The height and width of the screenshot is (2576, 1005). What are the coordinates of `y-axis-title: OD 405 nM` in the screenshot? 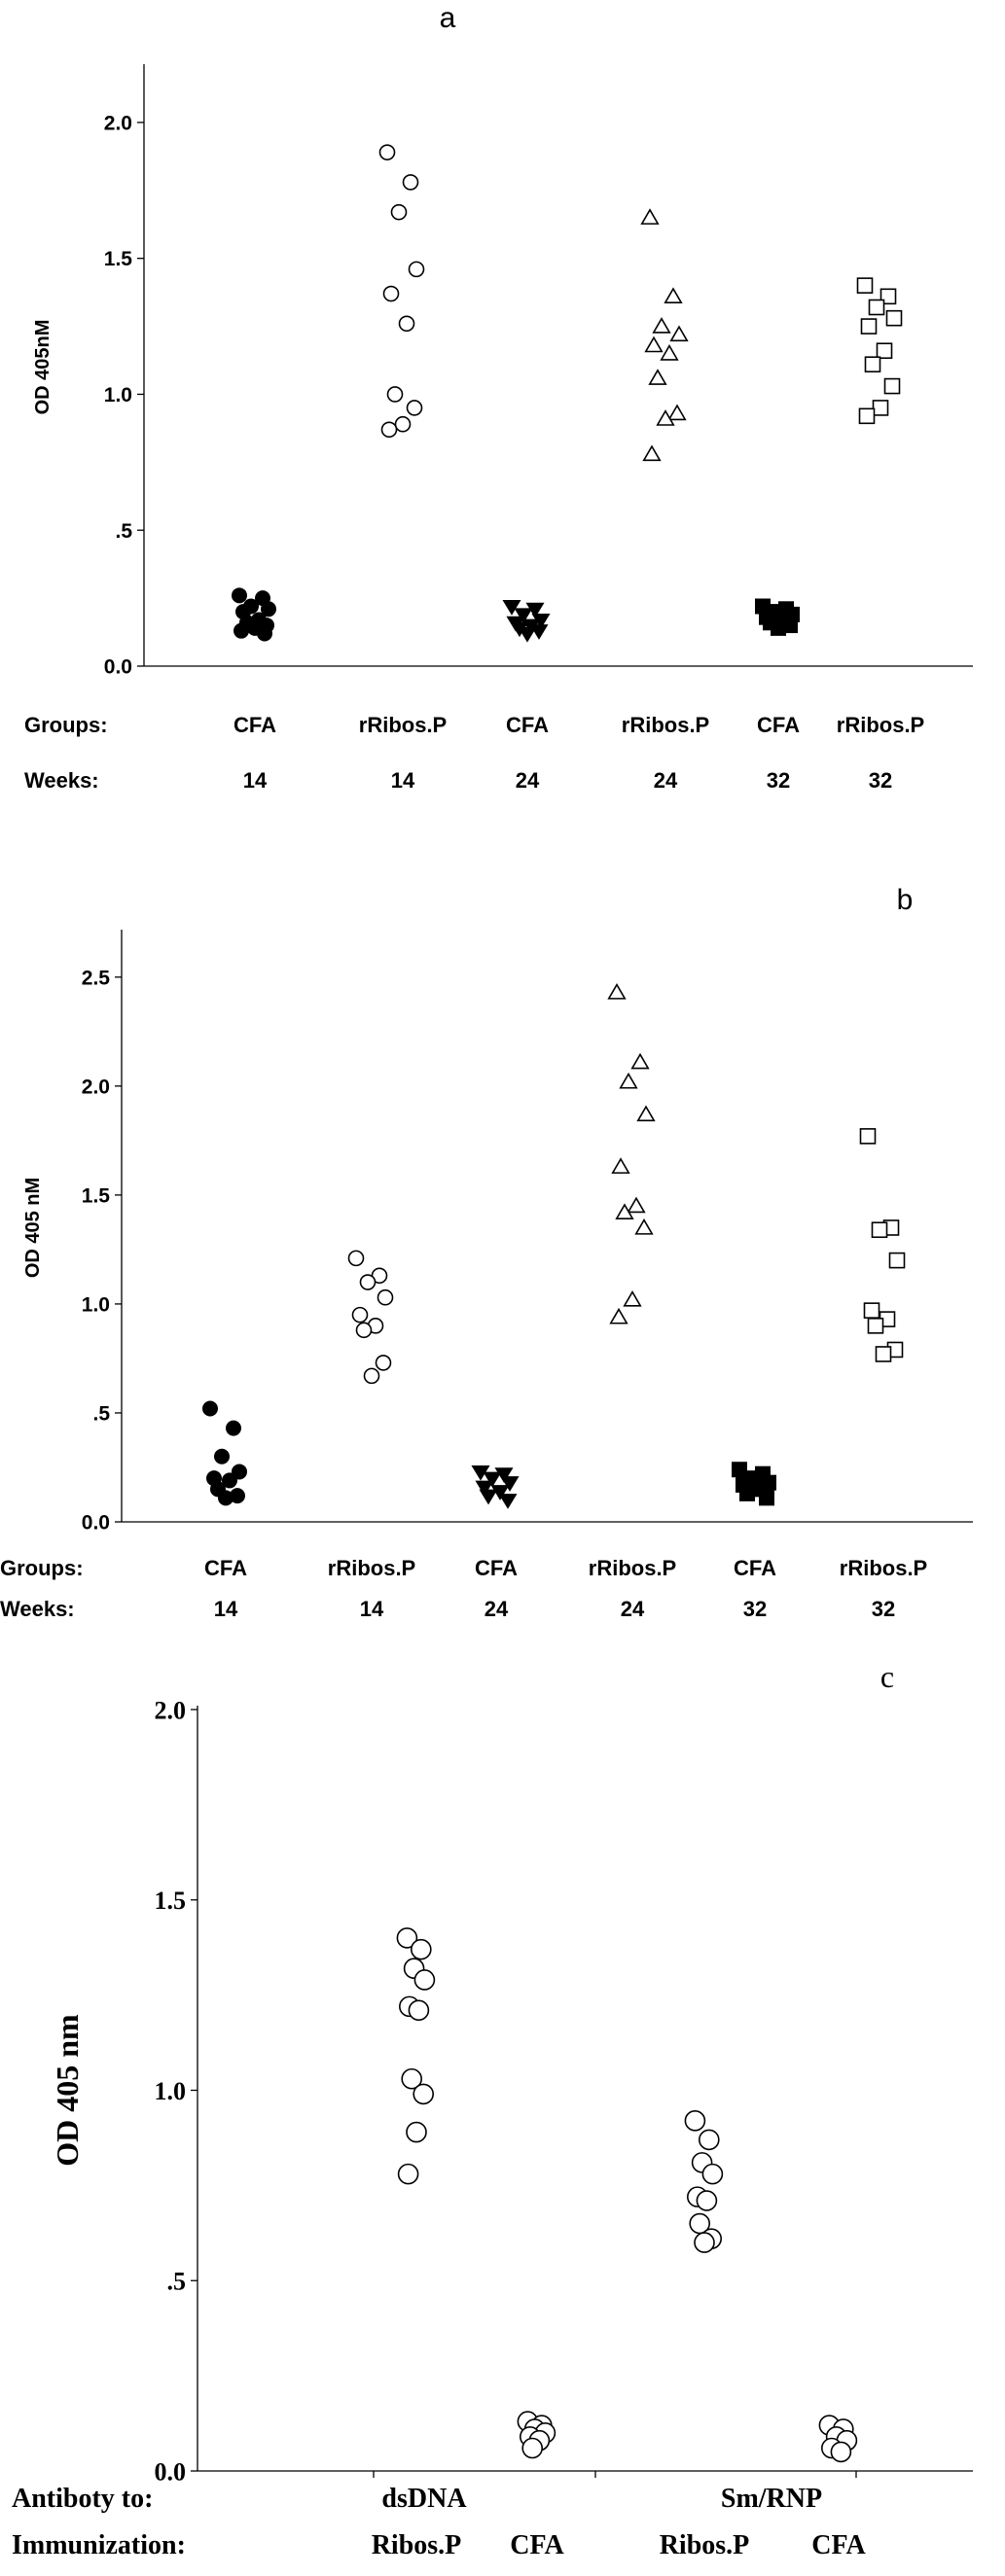 It's located at (33, 1228).